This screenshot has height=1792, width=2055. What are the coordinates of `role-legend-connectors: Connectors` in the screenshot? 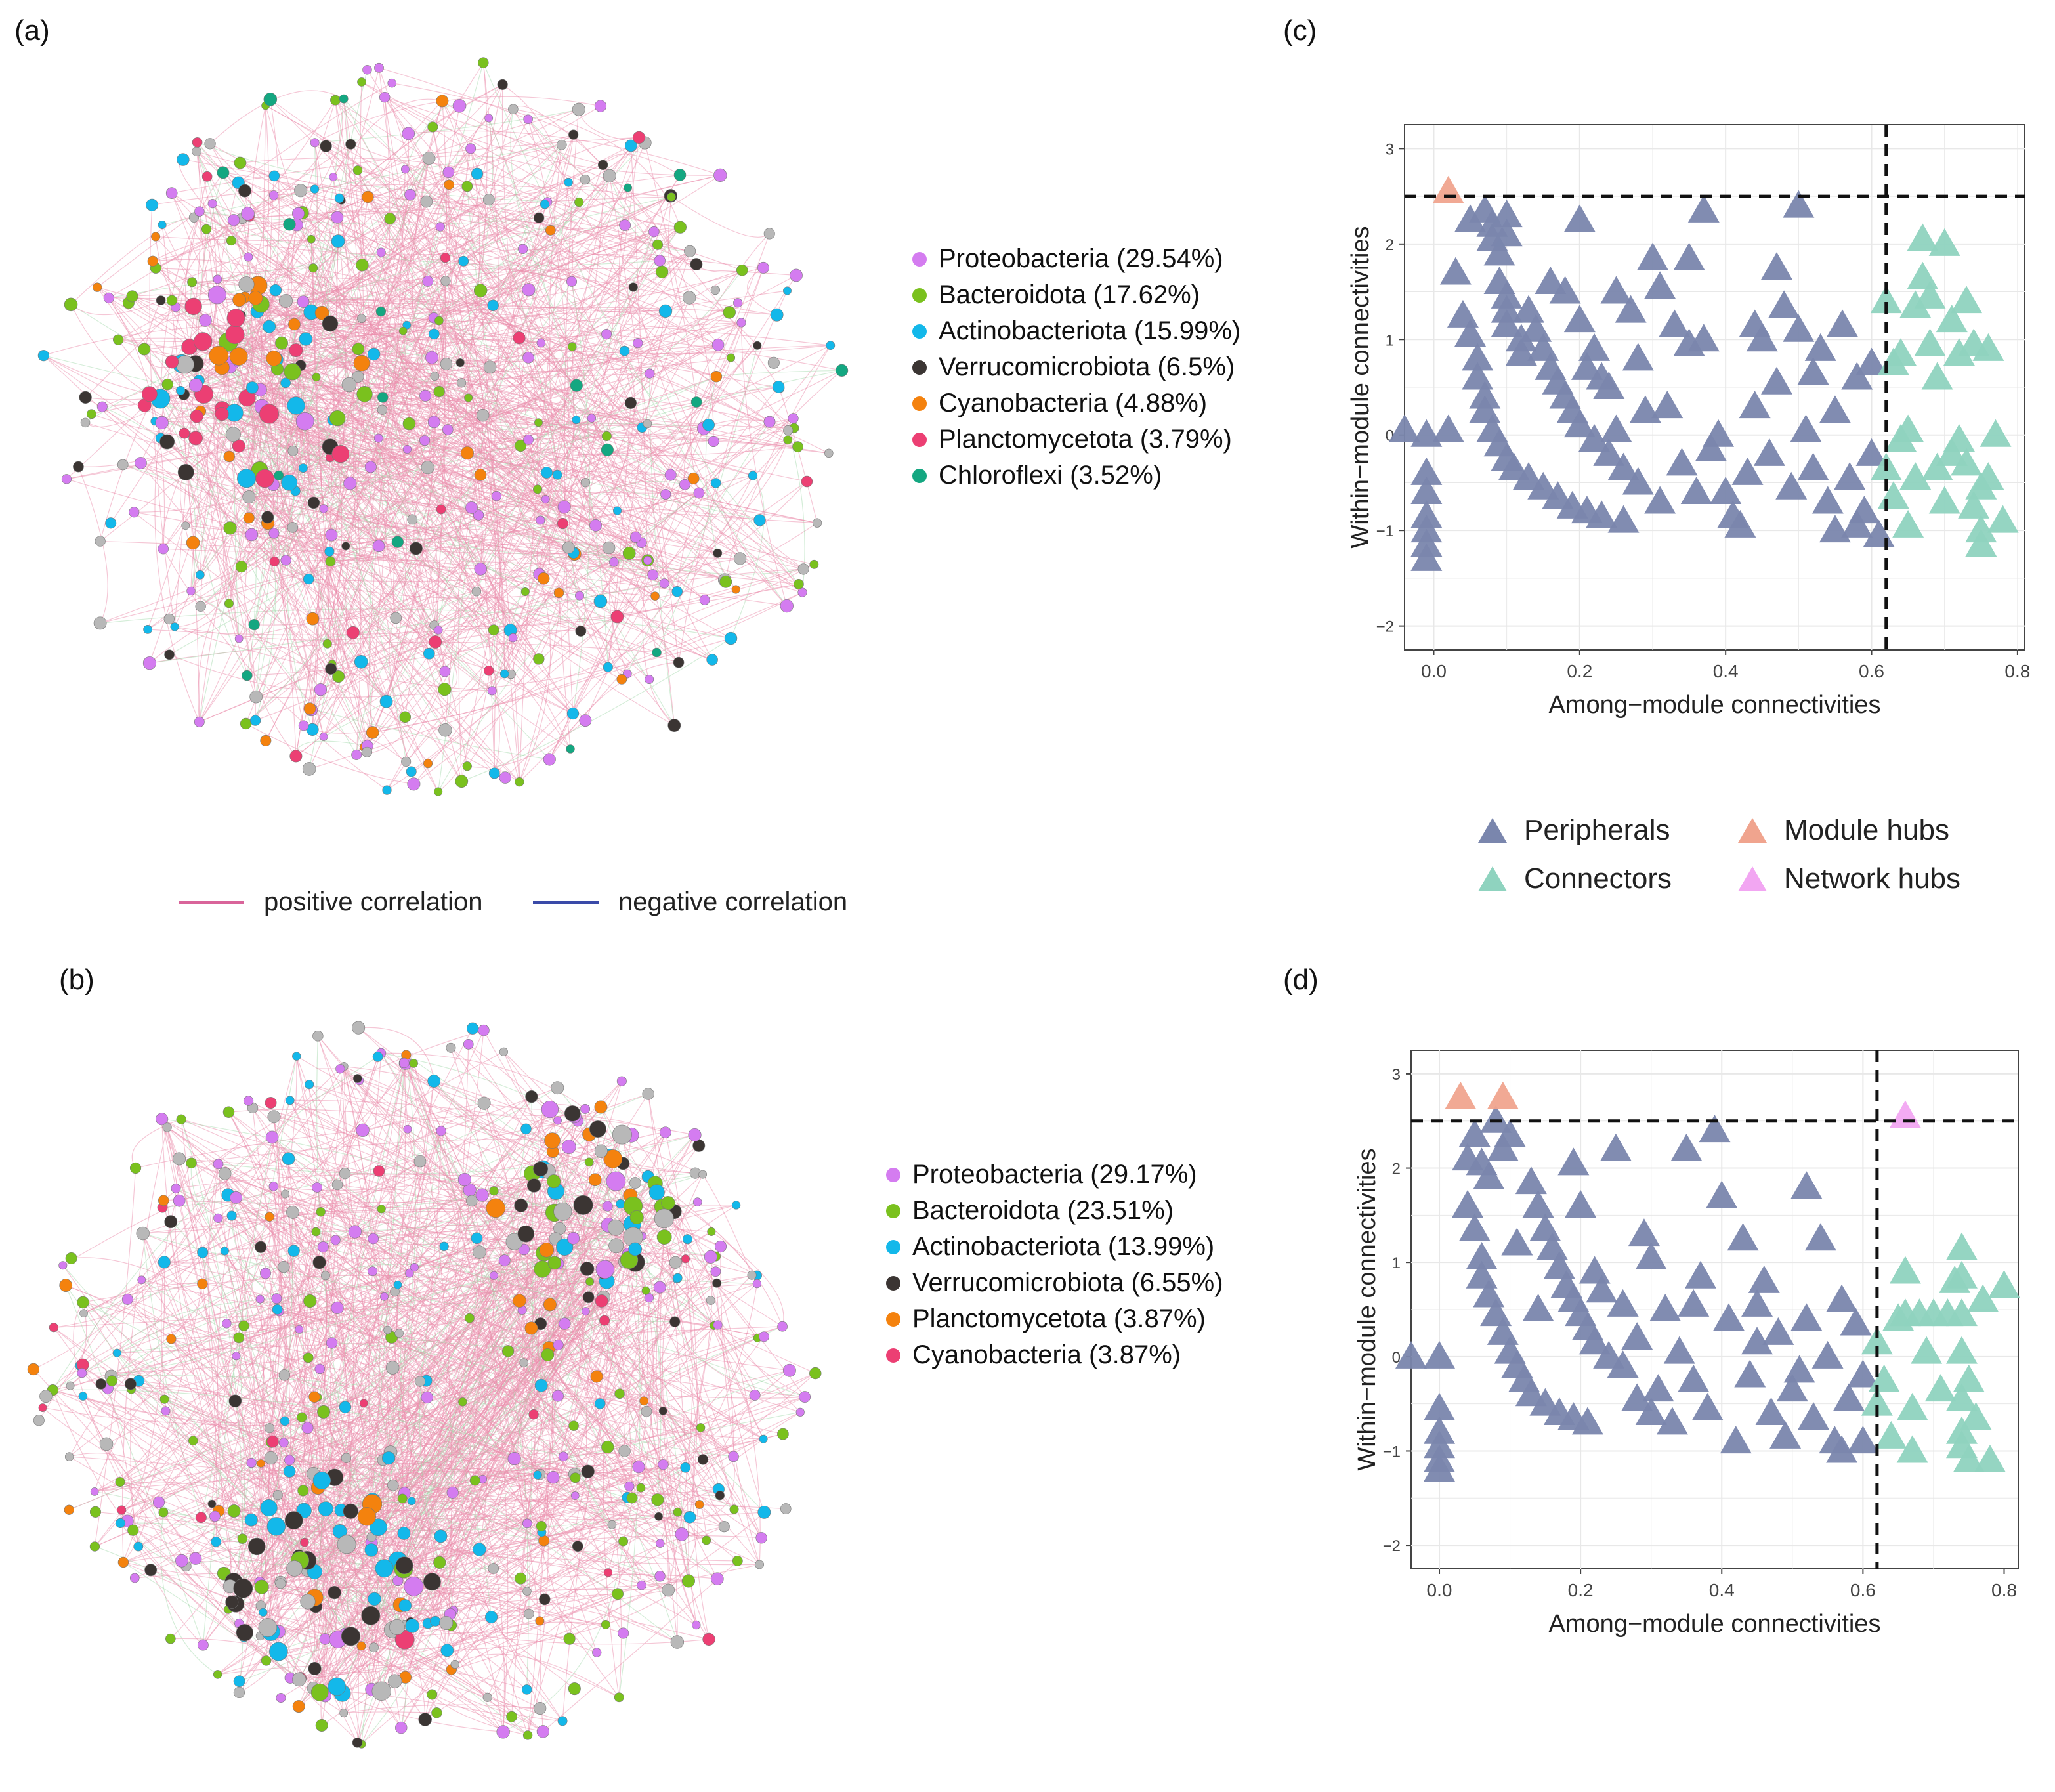 It's located at (1575, 879).